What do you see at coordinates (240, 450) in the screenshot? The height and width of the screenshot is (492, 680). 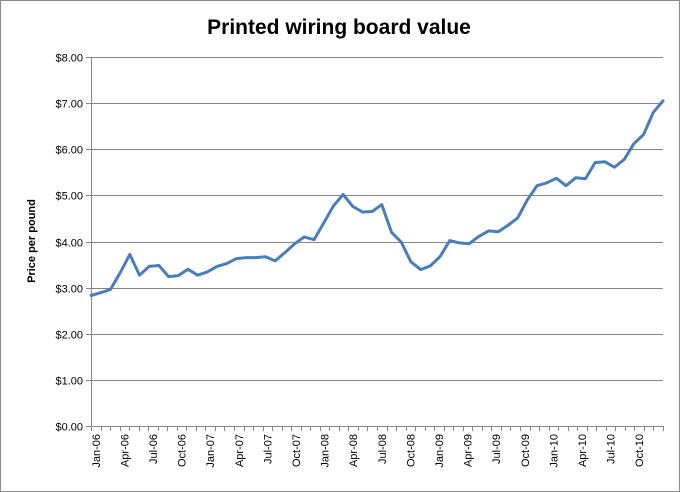 I see `x-tick-label: Apr-07` at bounding box center [240, 450].